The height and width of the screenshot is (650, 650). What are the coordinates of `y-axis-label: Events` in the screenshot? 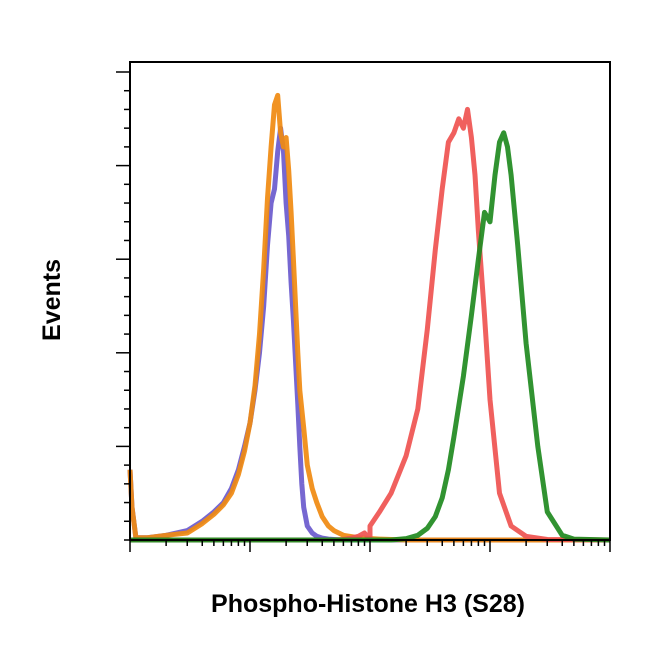 It's located at (52, 300).